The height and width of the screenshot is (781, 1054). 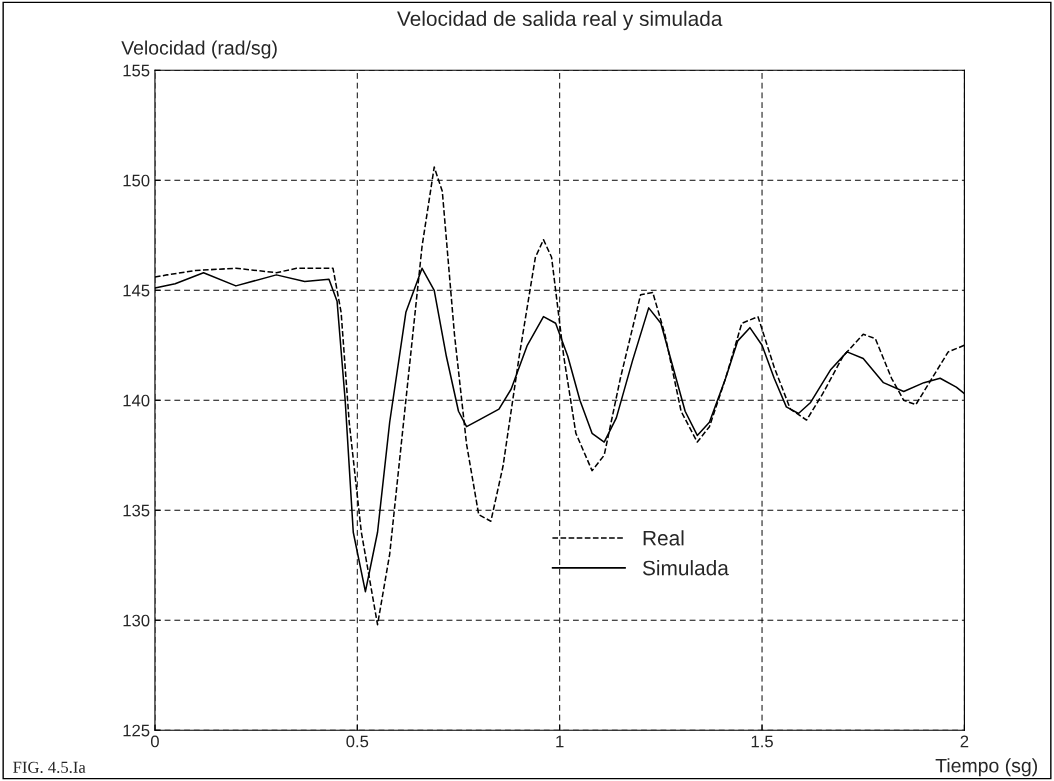 I want to click on y-tick-label: 150, so click(x=136, y=180).